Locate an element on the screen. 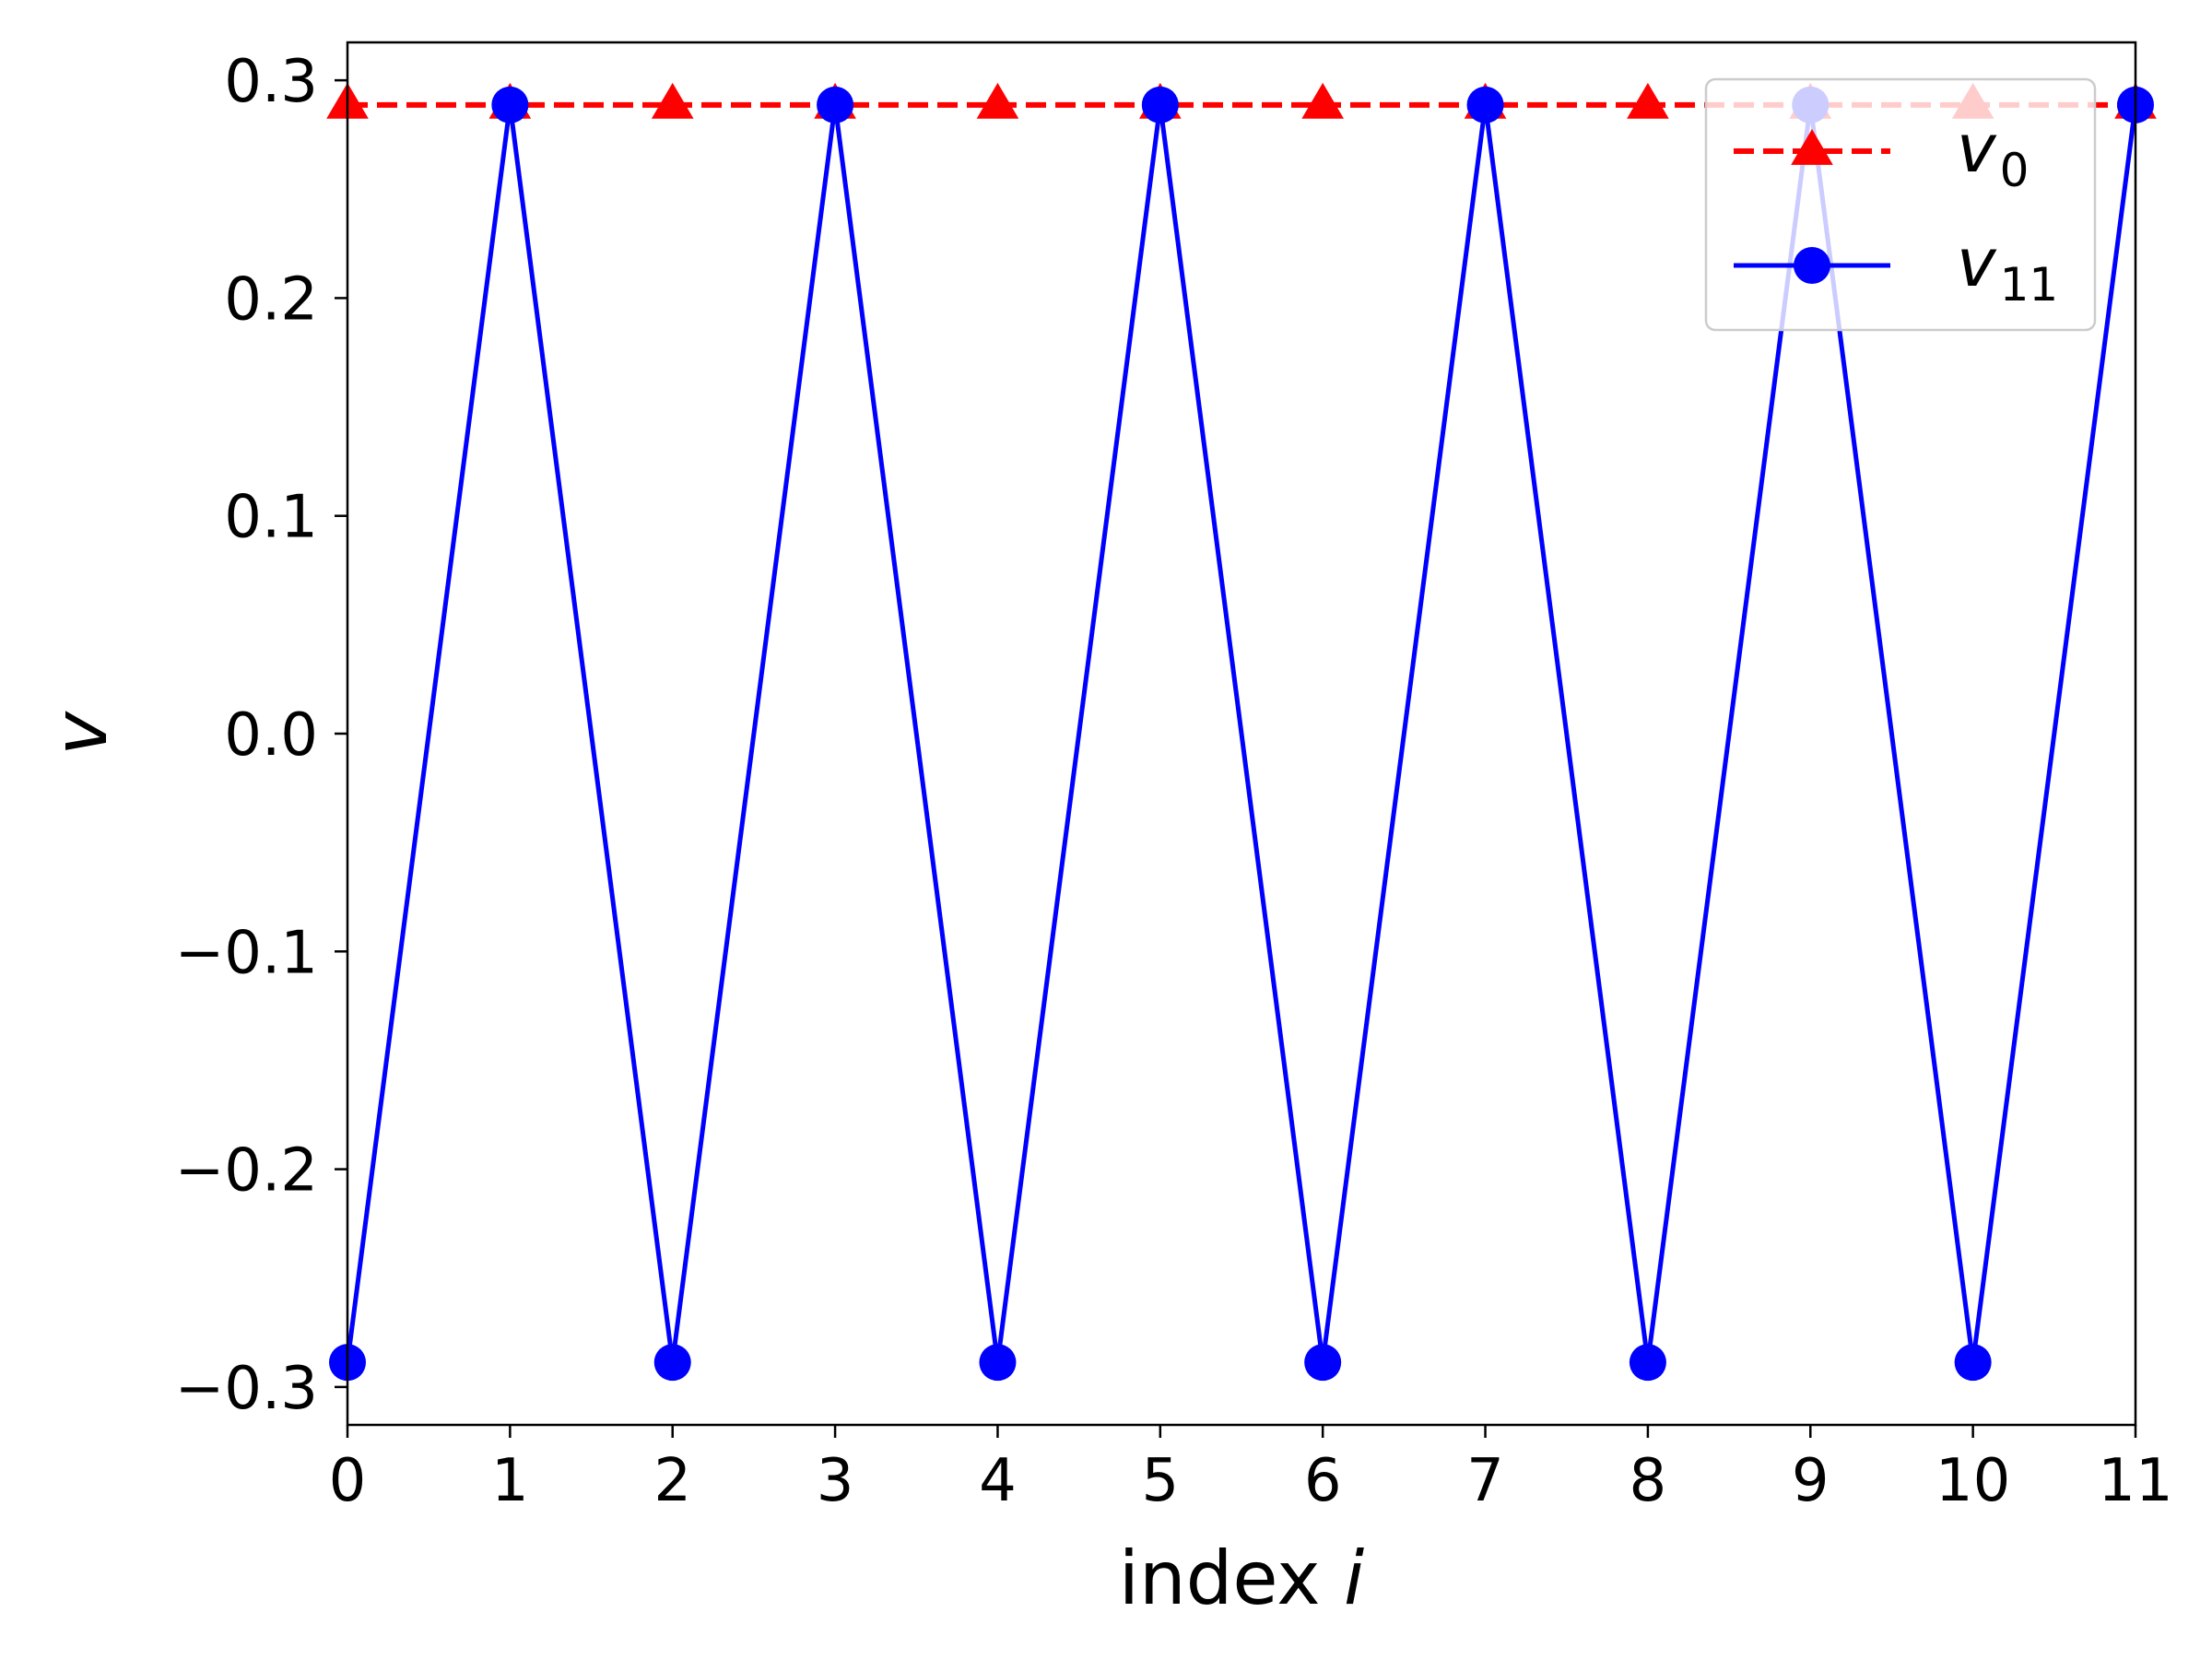 Image resolution: width=2212 pixels, height=1659 pixels. legend-label: v0 is located at coordinates (1993, 153).